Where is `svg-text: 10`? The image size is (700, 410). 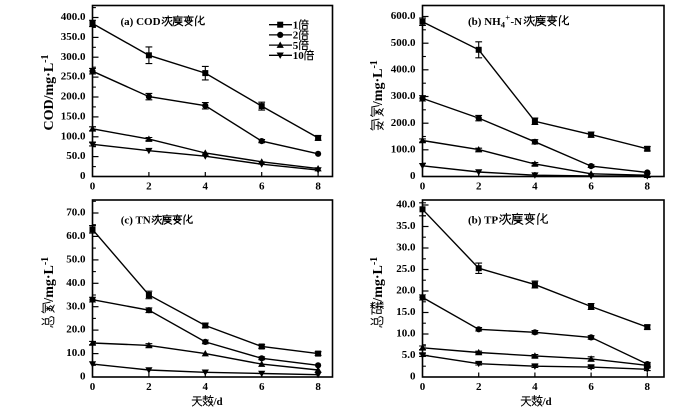 svg-text: 10 is located at coordinates (299, 56).